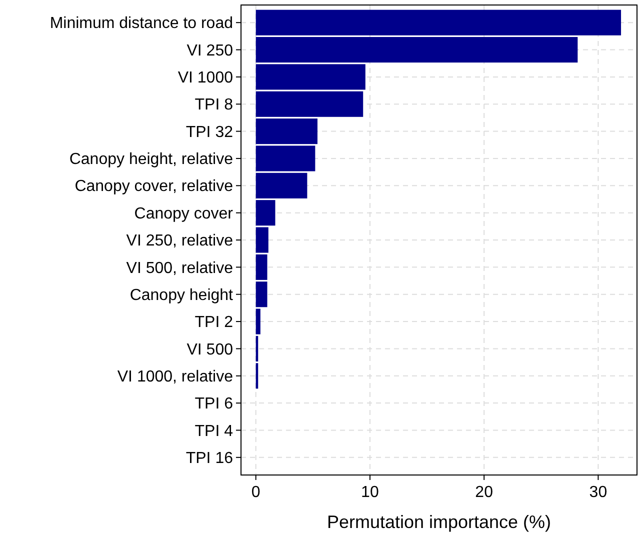 This screenshot has height=538, width=643. Describe the element at coordinates (210, 132) in the screenshot. I see `y-tick-label: TPI 32` at that location.